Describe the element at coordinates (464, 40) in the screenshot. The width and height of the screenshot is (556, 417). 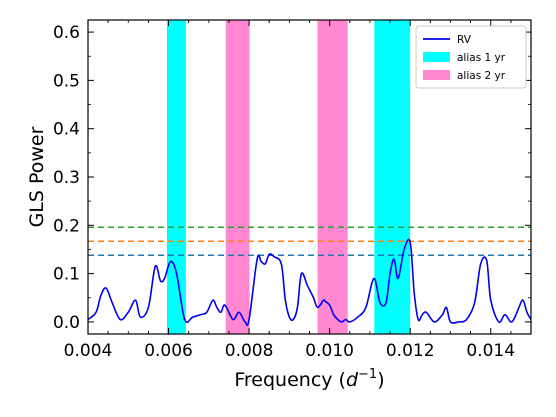
I see `legend-label: RV` at that location.